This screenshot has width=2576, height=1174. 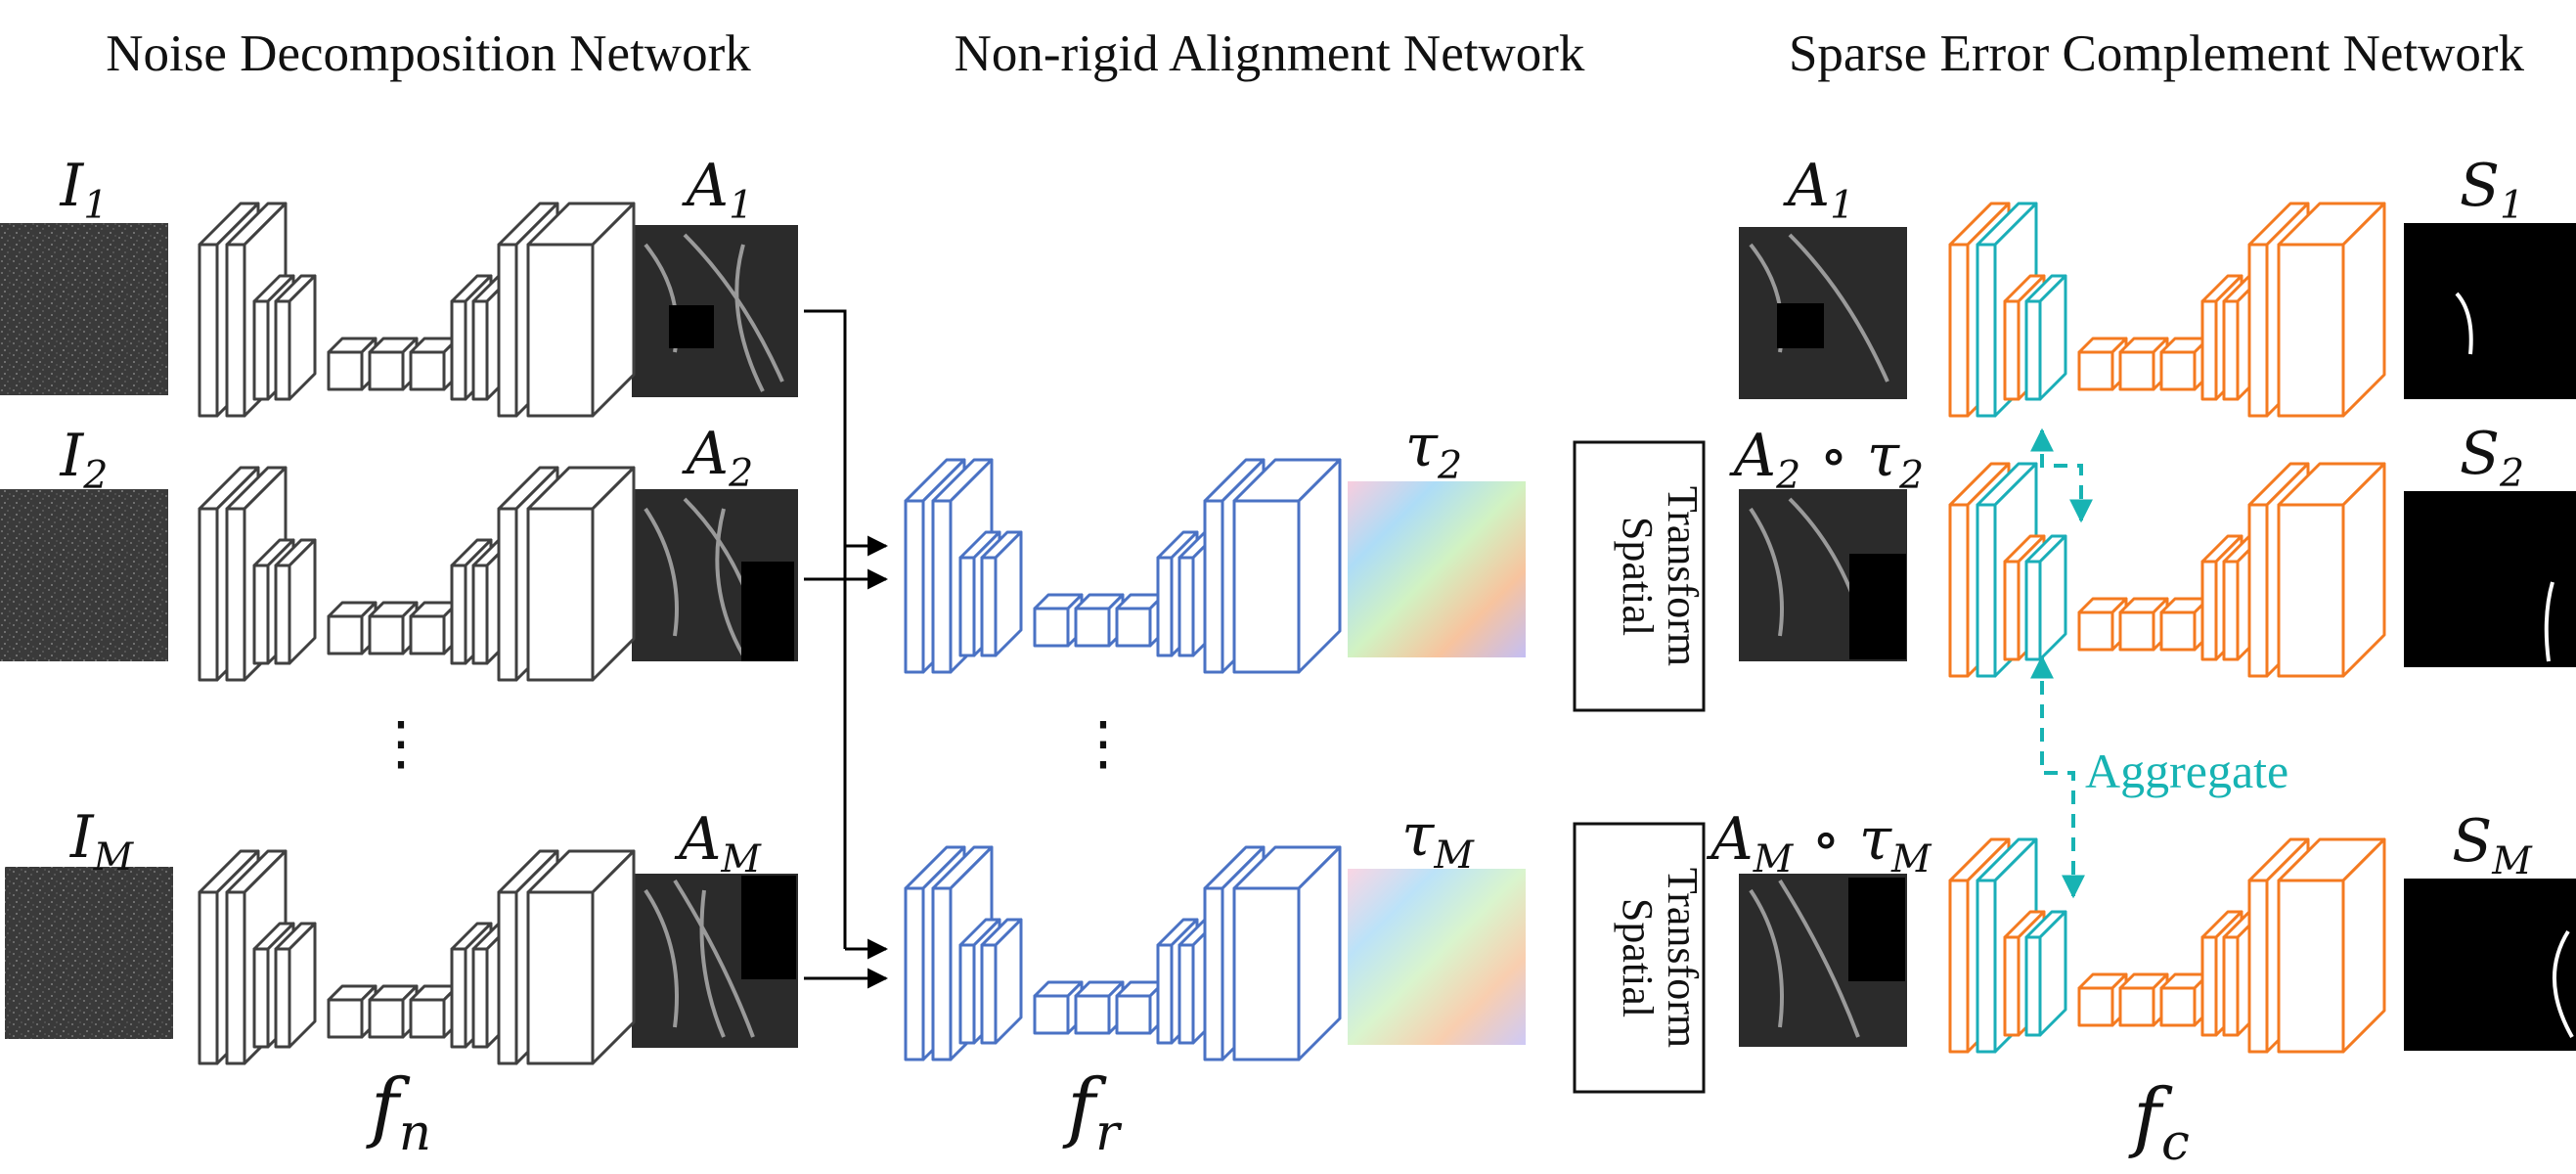 I want to click on spatial-transform-2: Spatial Transform, so click(x=1640, y=958).